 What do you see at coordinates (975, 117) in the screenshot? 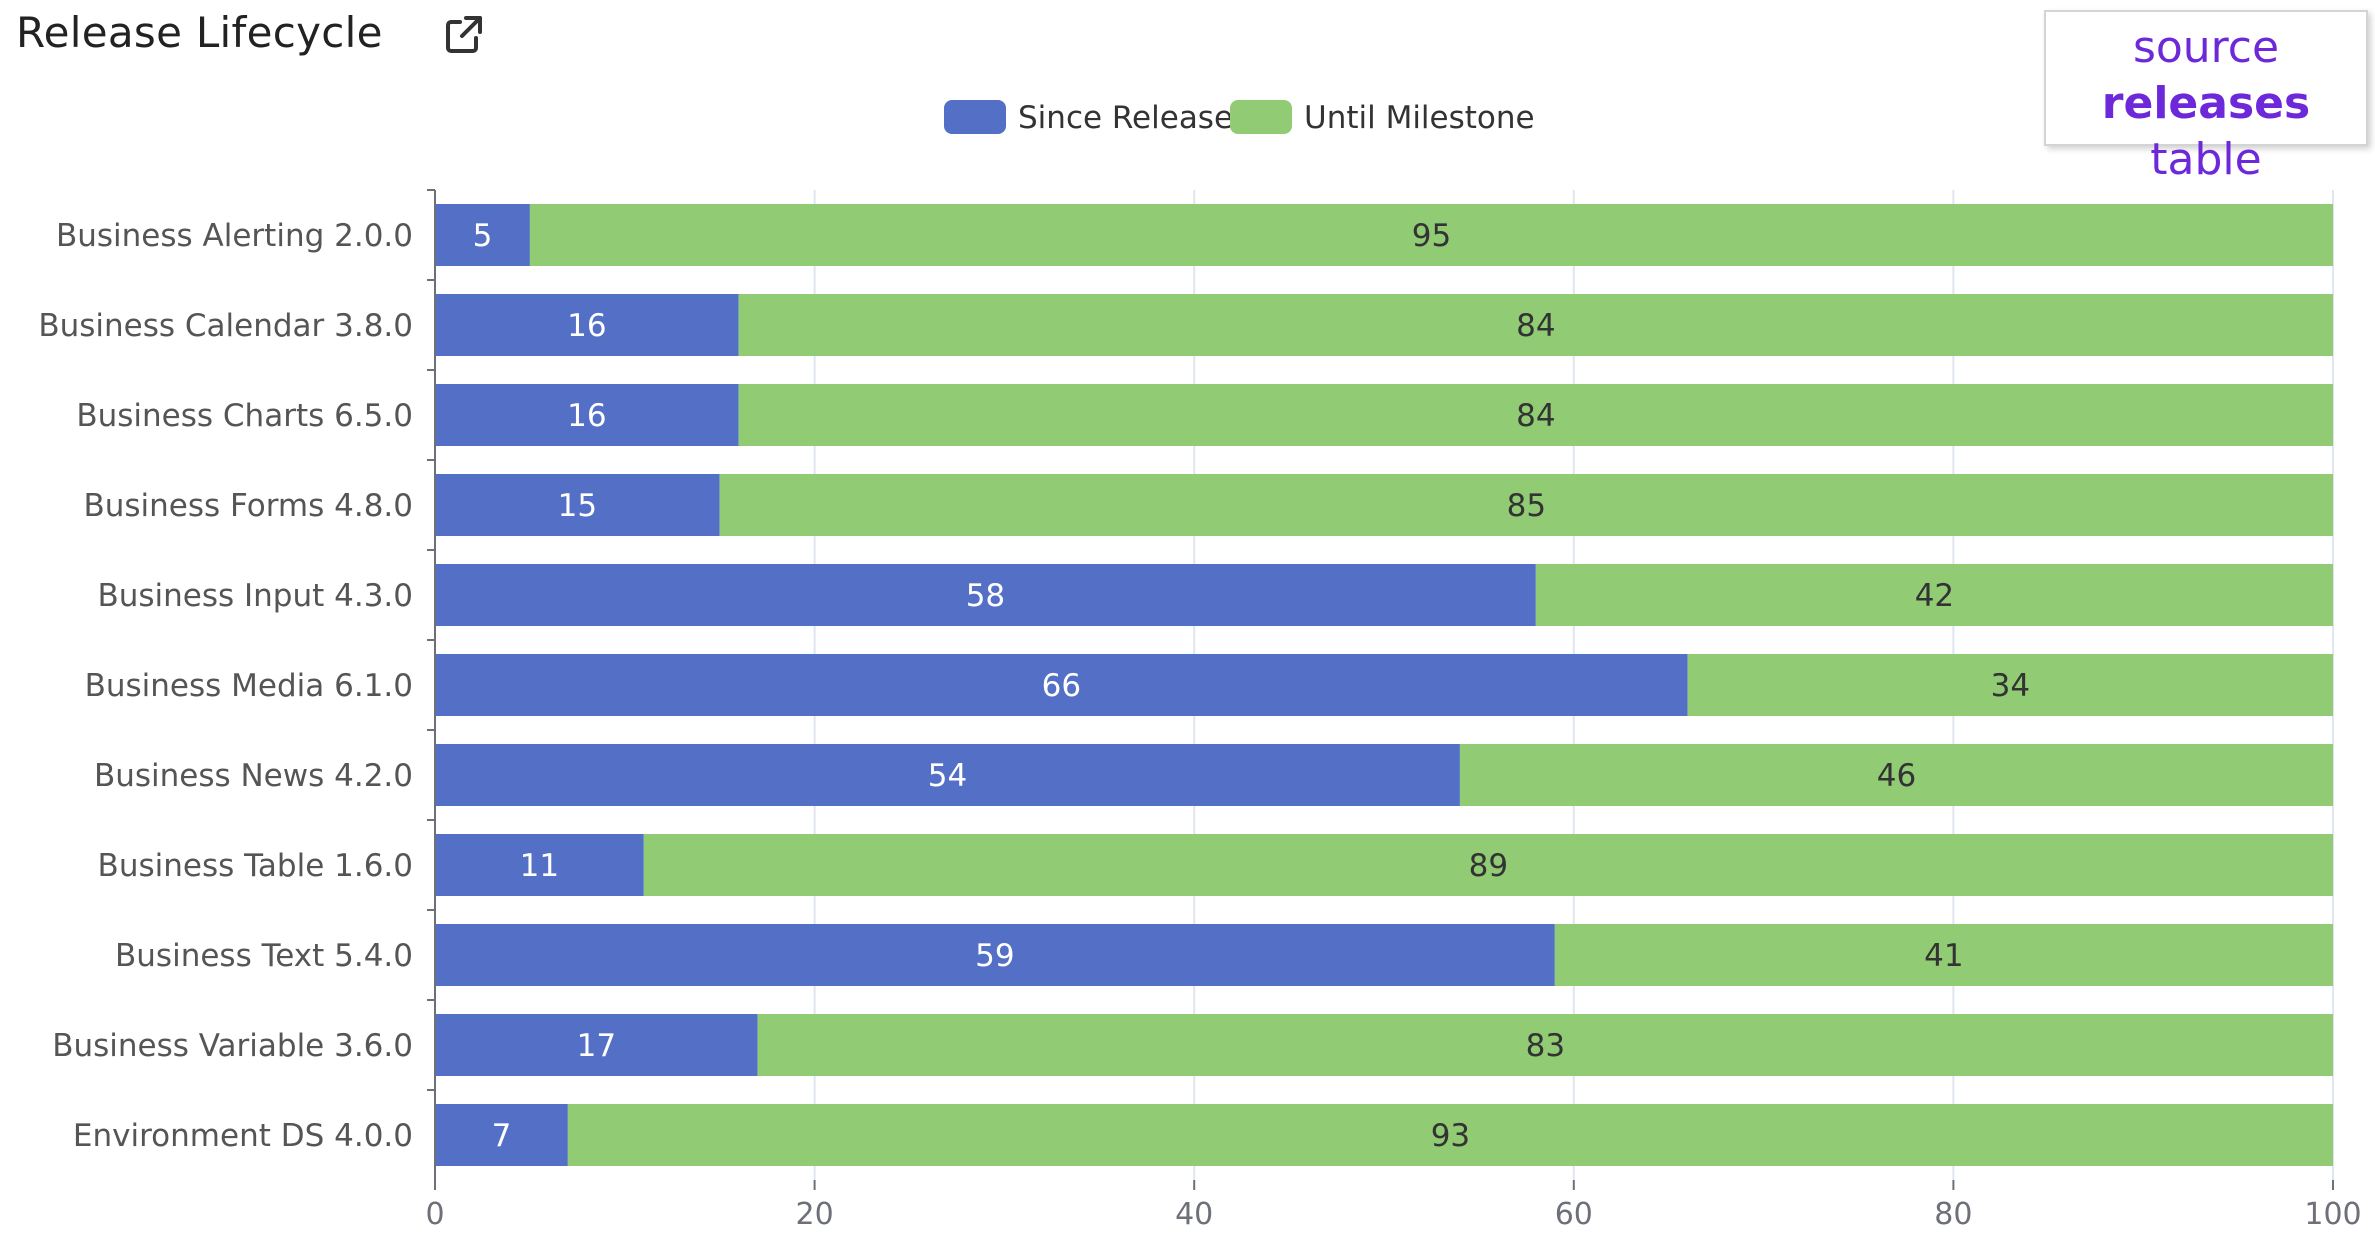
I see `legend-swatch-since-release` at bounding box center [975, 117].